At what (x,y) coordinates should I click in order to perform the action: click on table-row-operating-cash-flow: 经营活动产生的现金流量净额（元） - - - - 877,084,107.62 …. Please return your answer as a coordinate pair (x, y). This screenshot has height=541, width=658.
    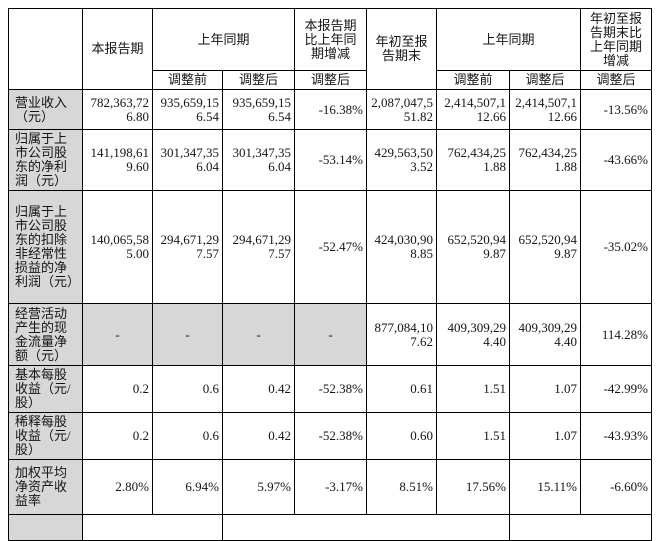
    Looking at the image, I should click on (330, 334).